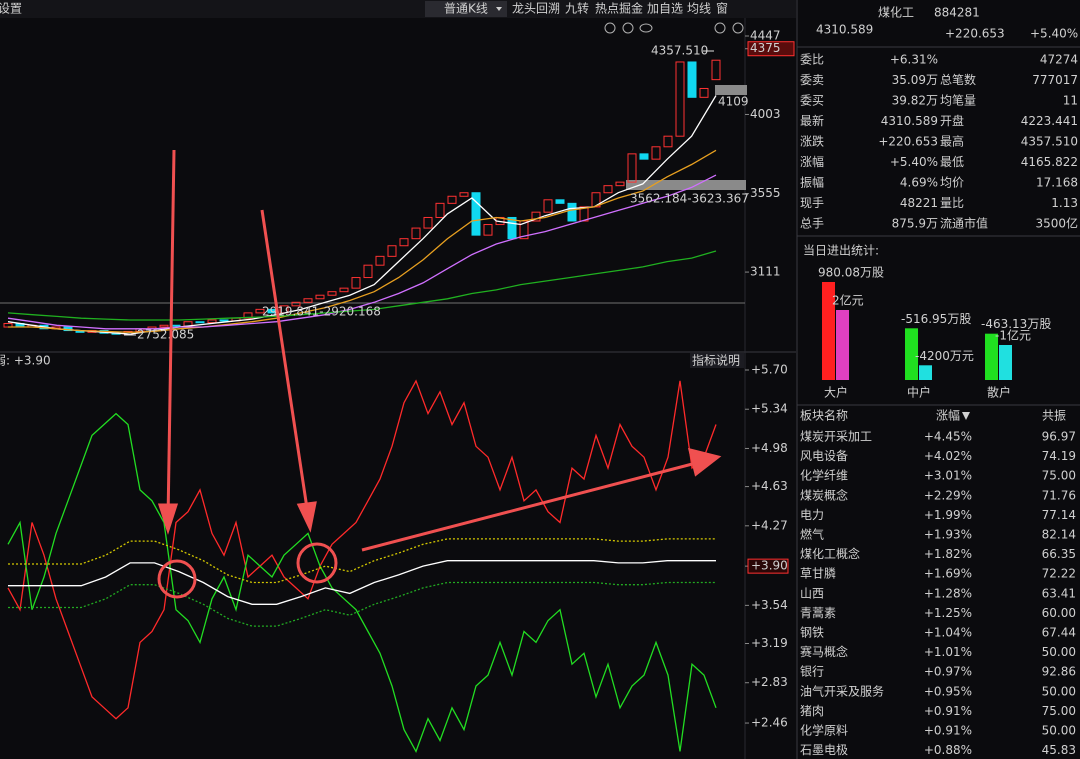  What do you see at coordinates (818, 573) in the screenshot?
I see `sector-name: 草甘膦` at bounding box center [818, 573].